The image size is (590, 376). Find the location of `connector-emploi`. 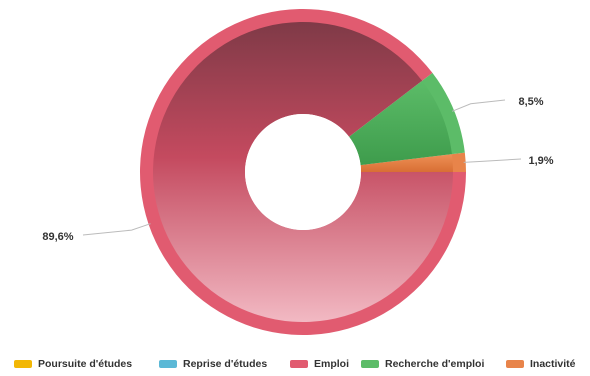

connector-emploi is located at coordinates (116, 229).